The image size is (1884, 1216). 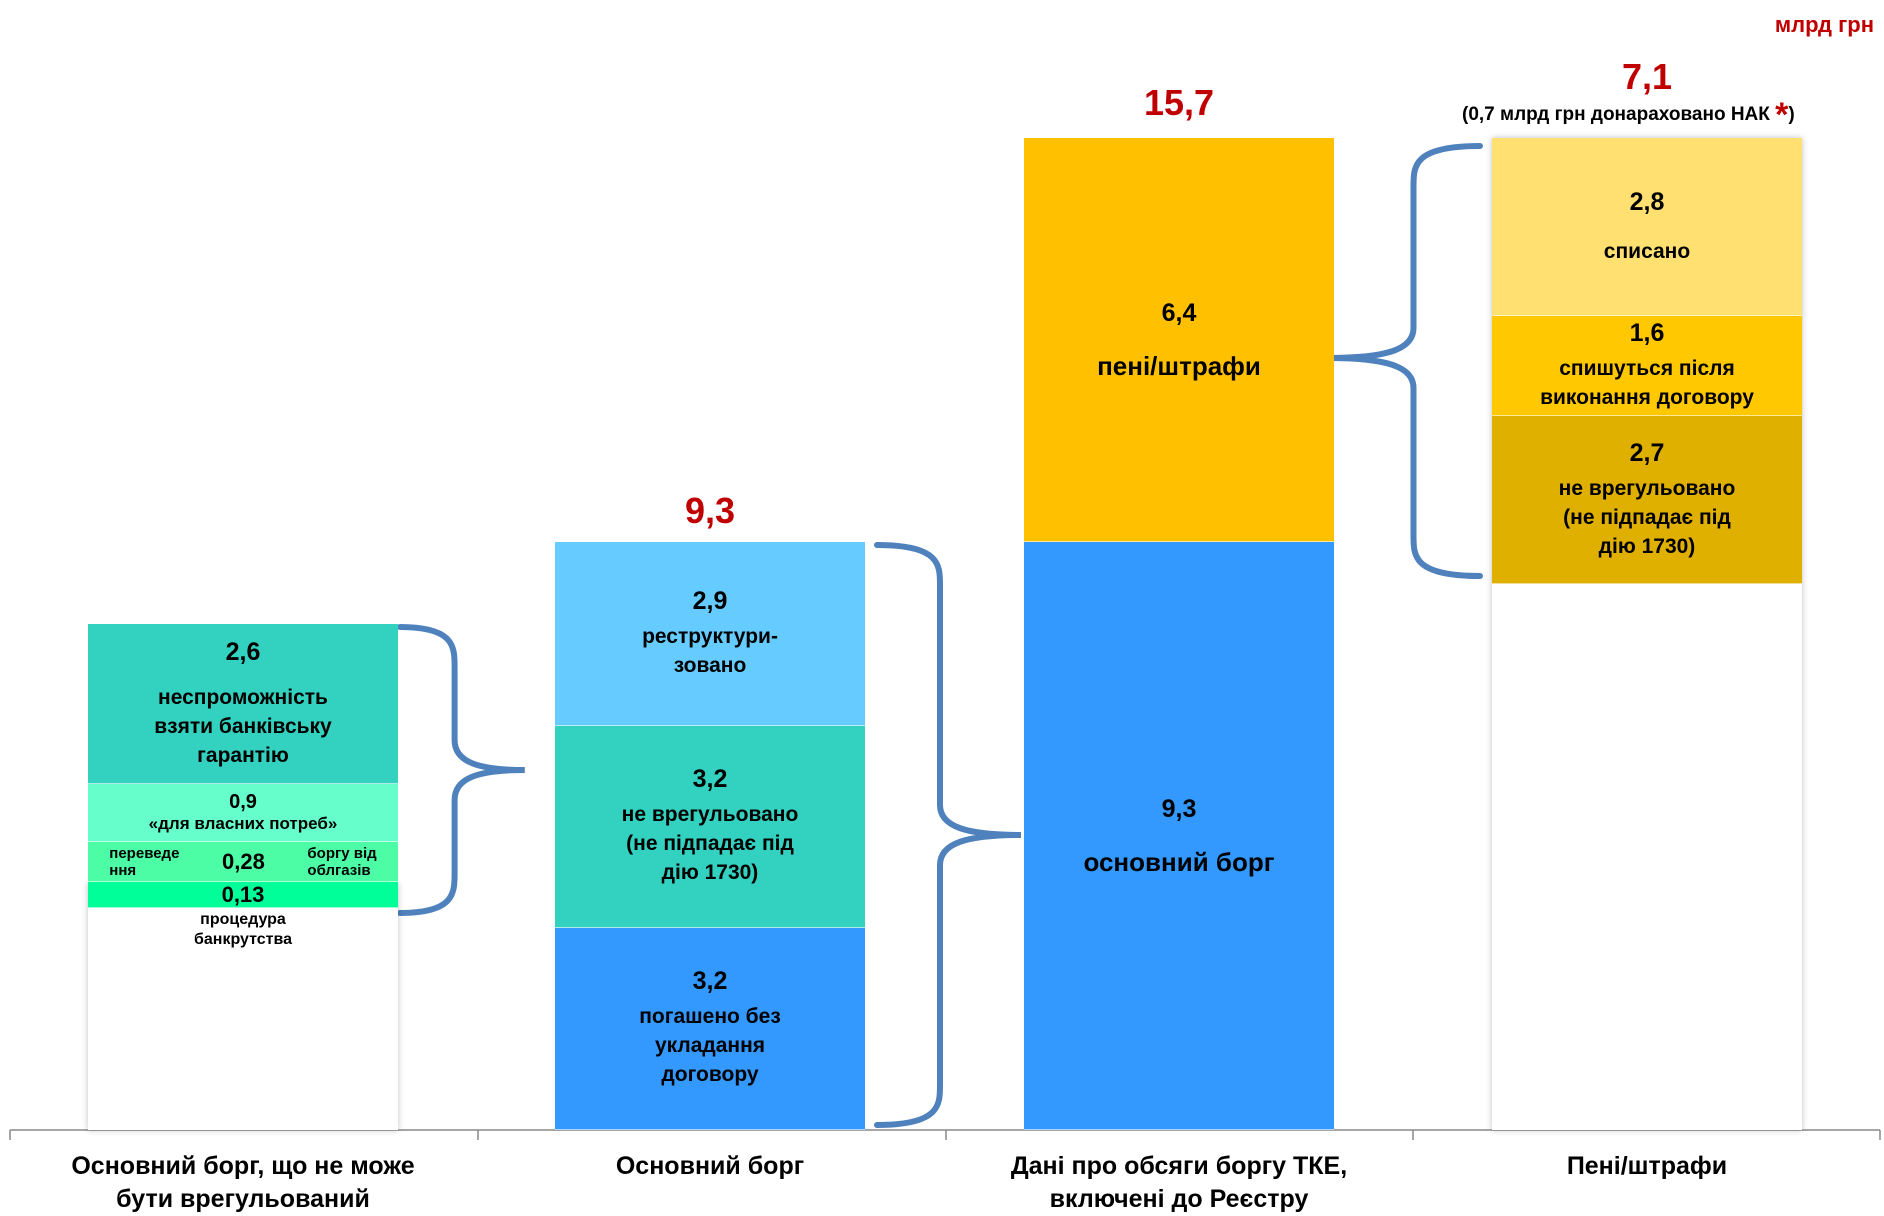 I want to click on segment-label: «для власних потреб», so click(x=243, y=823).